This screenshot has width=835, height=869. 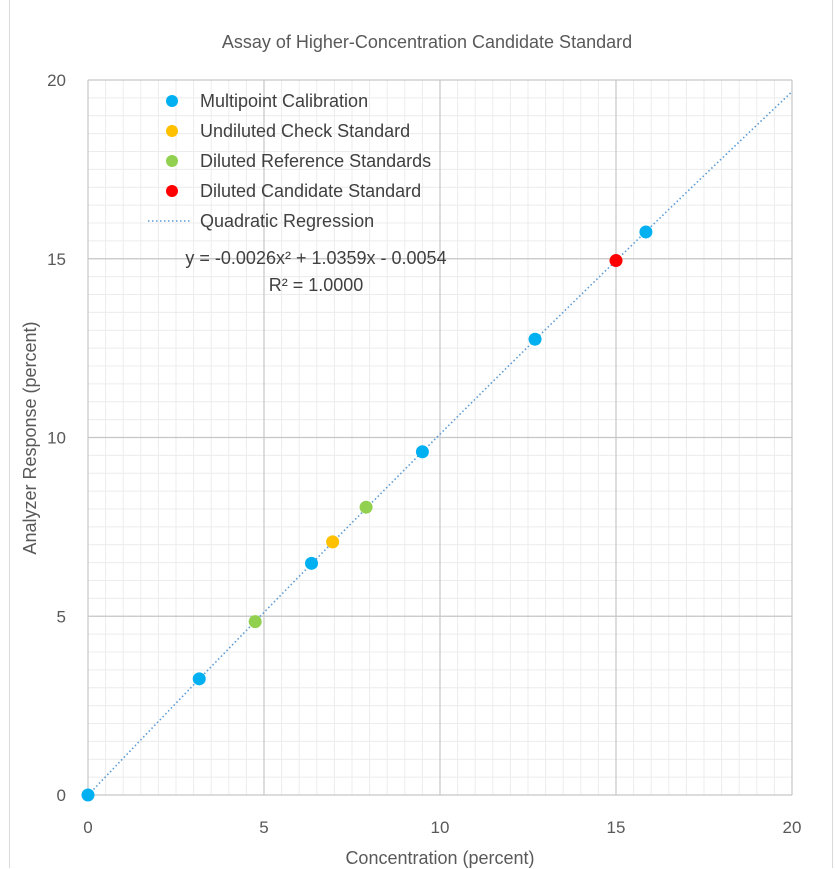 What do you see at coordinates (316, 285) in the screenshot?
I see `trendline-r-squared: R² = 1.0000` at bounding box center [316, 285].